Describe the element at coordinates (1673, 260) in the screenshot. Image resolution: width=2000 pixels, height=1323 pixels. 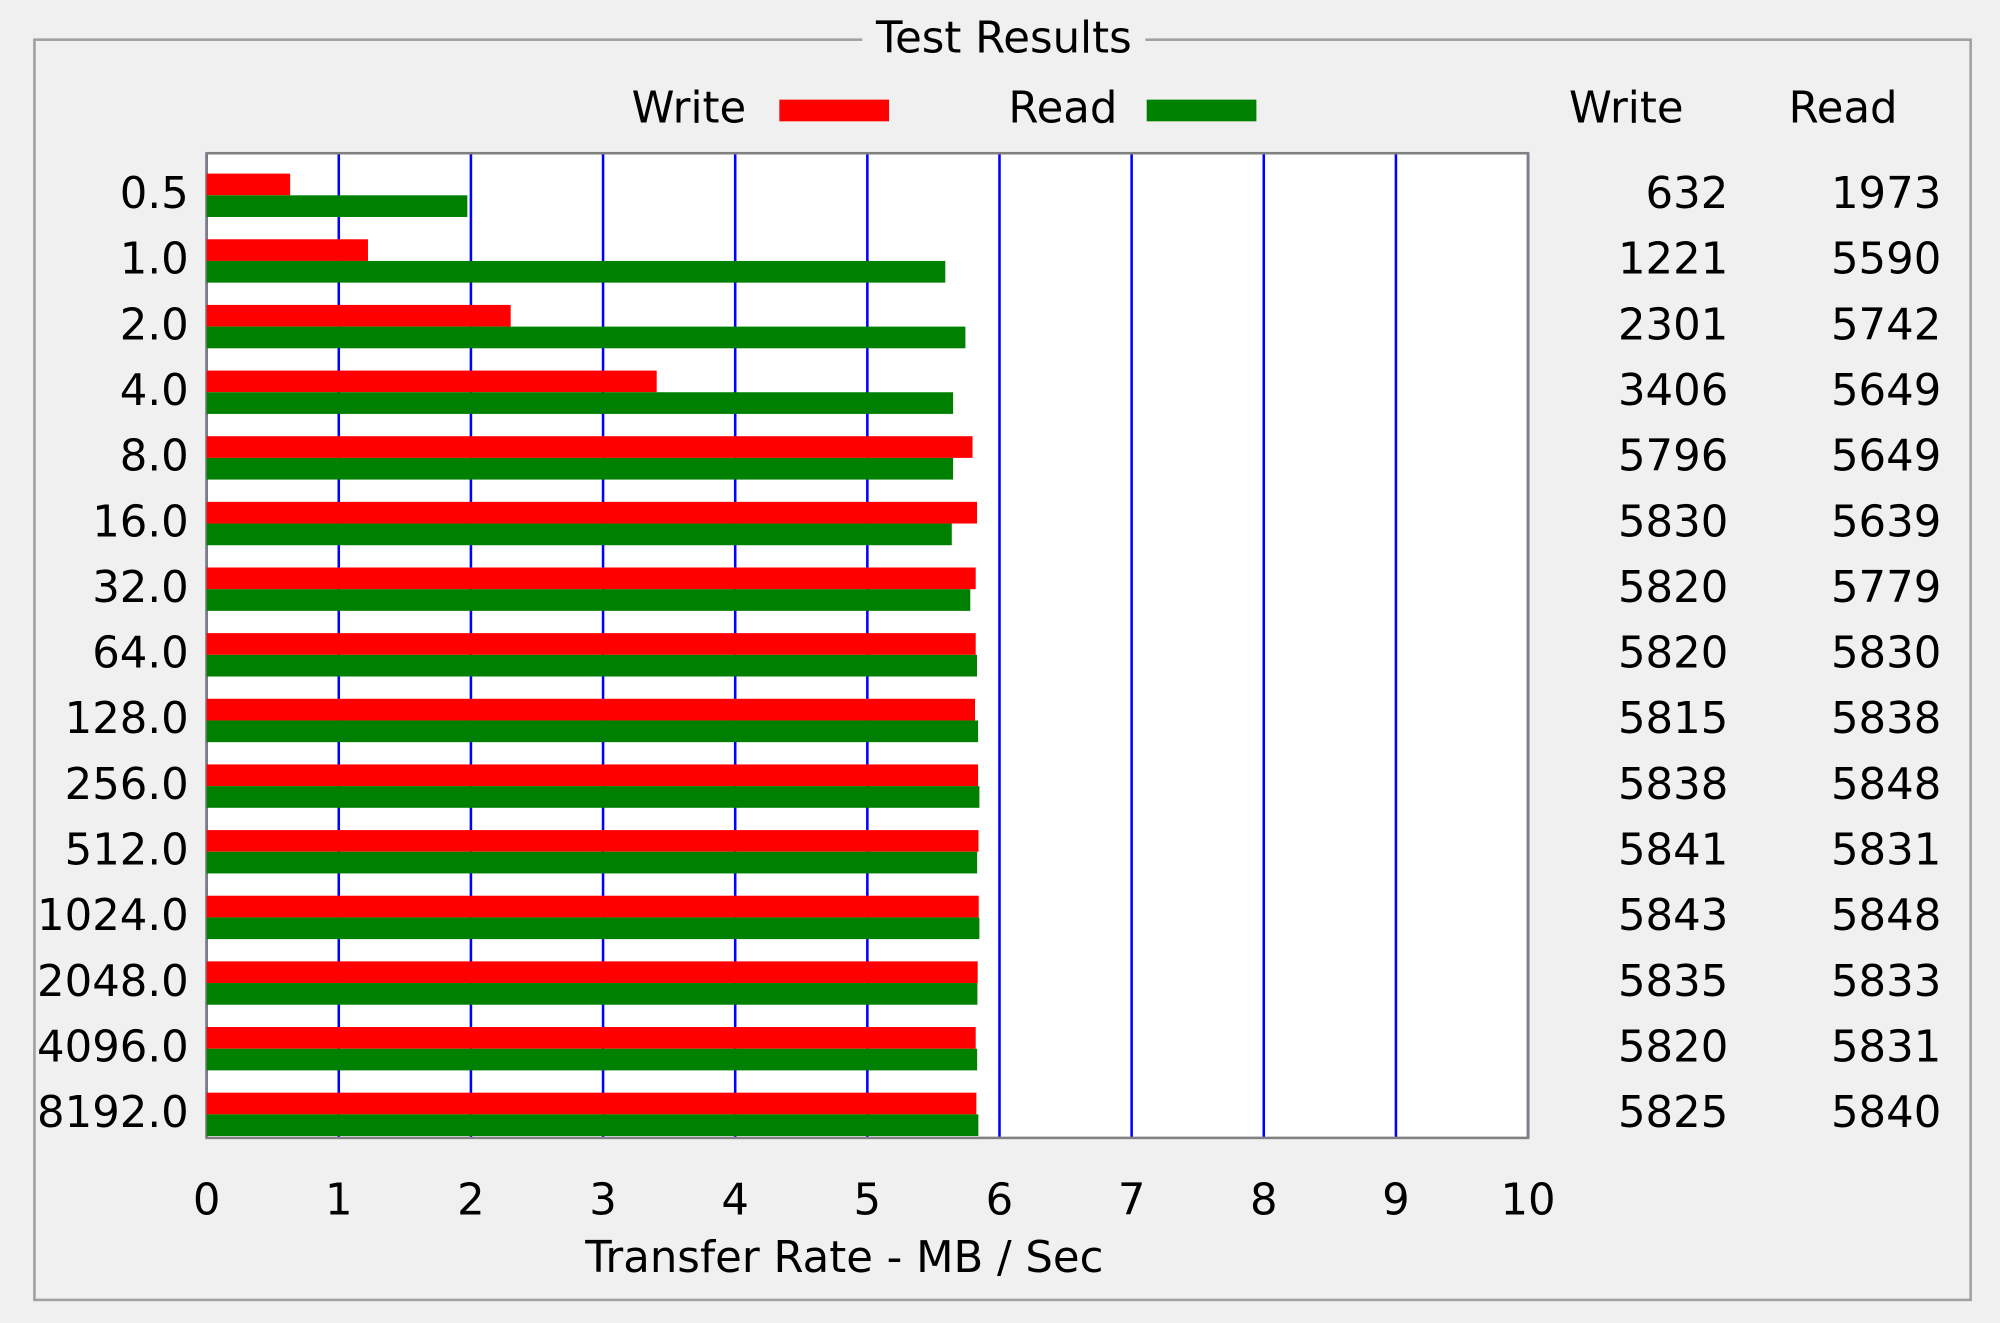
I see `table-cell: 1221` at that location.